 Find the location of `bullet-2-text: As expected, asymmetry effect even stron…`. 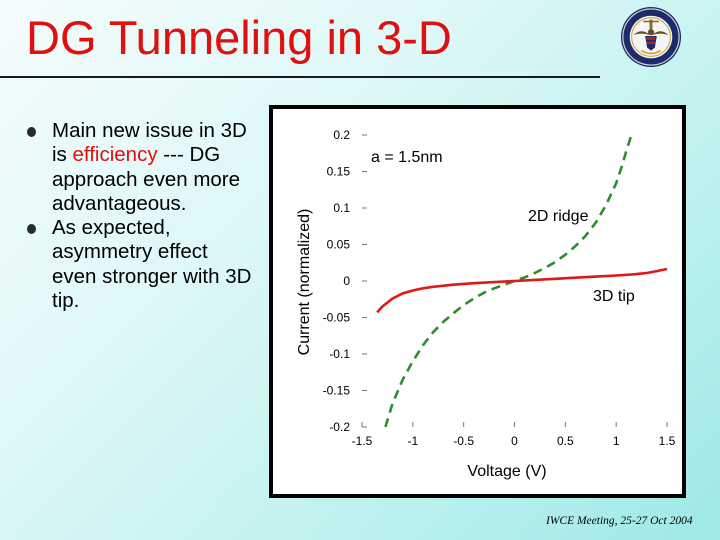

bullet-2-text: As expected, asymmetry effect even stron… is located at coordinates (152, 264).